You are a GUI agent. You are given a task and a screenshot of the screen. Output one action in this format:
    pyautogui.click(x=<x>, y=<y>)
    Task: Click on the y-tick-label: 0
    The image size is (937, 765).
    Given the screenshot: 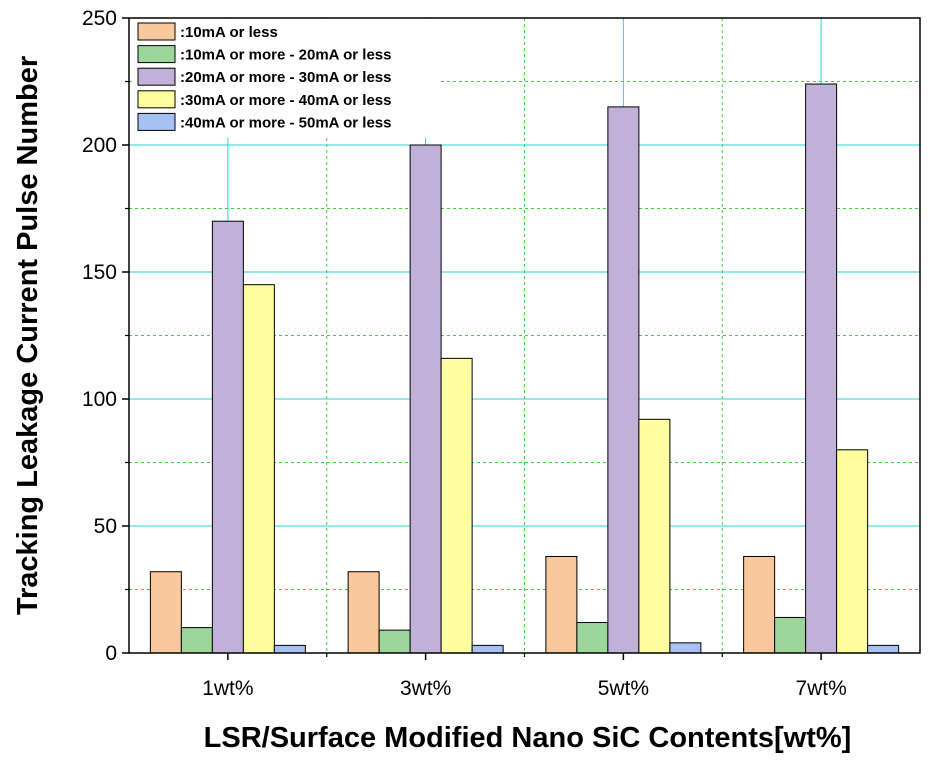 What is the action you would take?
    pyautogui.click(x=111, y=653)
    